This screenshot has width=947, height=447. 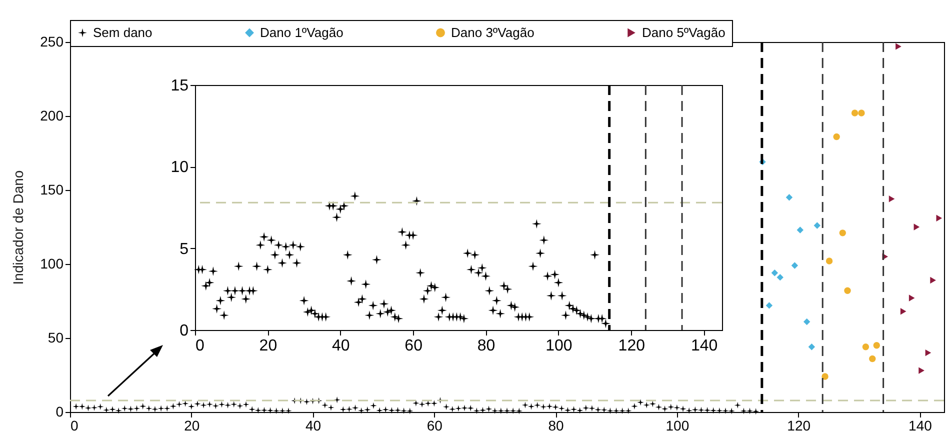 I want to click on legend-label: Dano 3ºVagão, so click(x=492, y=32).